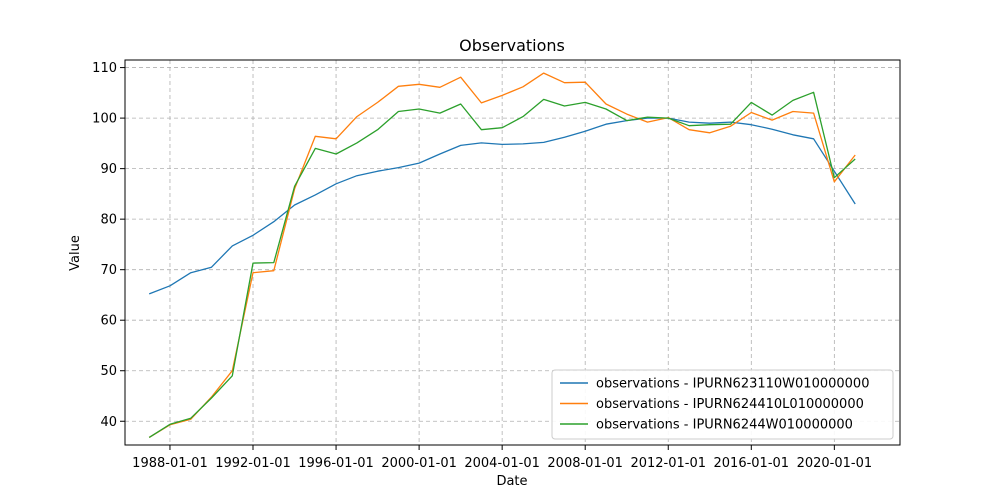  Describe the element at coordinates (75, 253) in the screenshot. I see `y-axis-title: Value` at that location.